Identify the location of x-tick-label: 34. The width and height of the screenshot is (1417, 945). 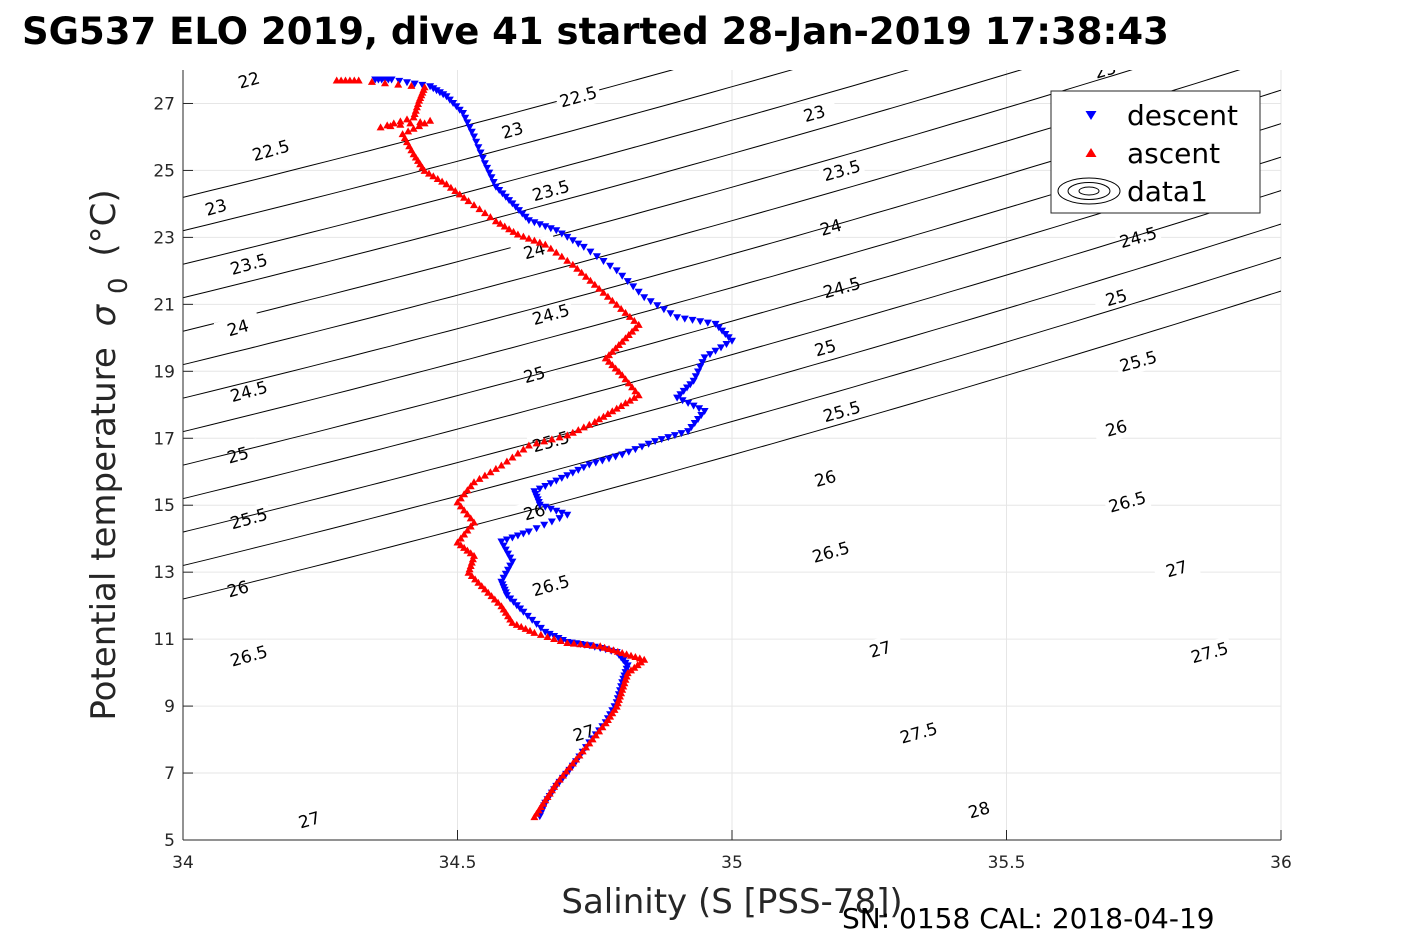
(183, 863).